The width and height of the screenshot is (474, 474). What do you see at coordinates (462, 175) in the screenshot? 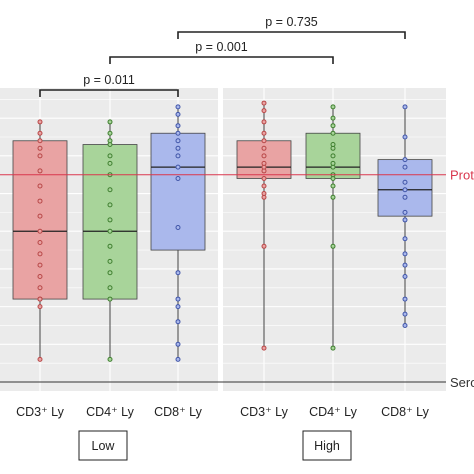
I see `reference-line-label: Prote` at bounding box center [462, 175].